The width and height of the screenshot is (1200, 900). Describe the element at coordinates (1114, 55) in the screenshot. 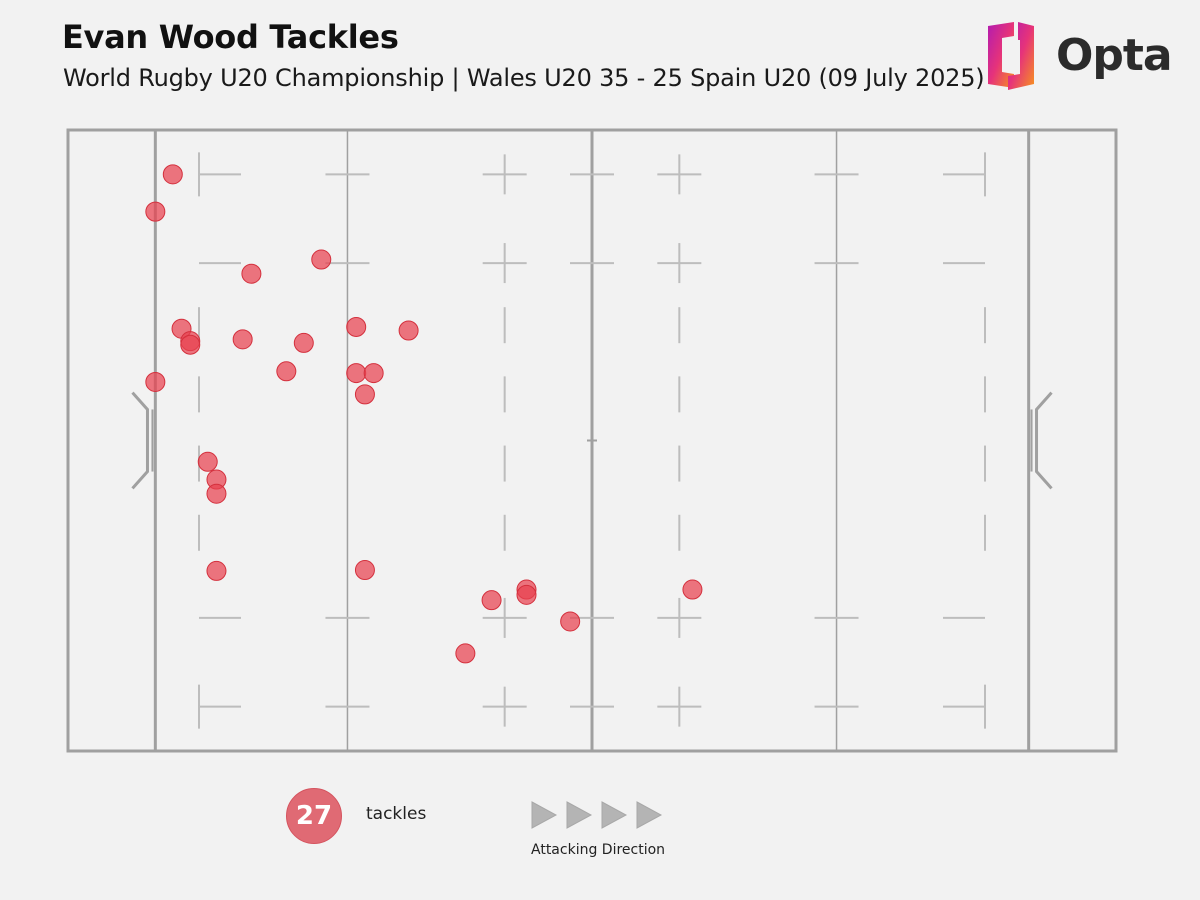

I see `brand-name: Opta` at that location.